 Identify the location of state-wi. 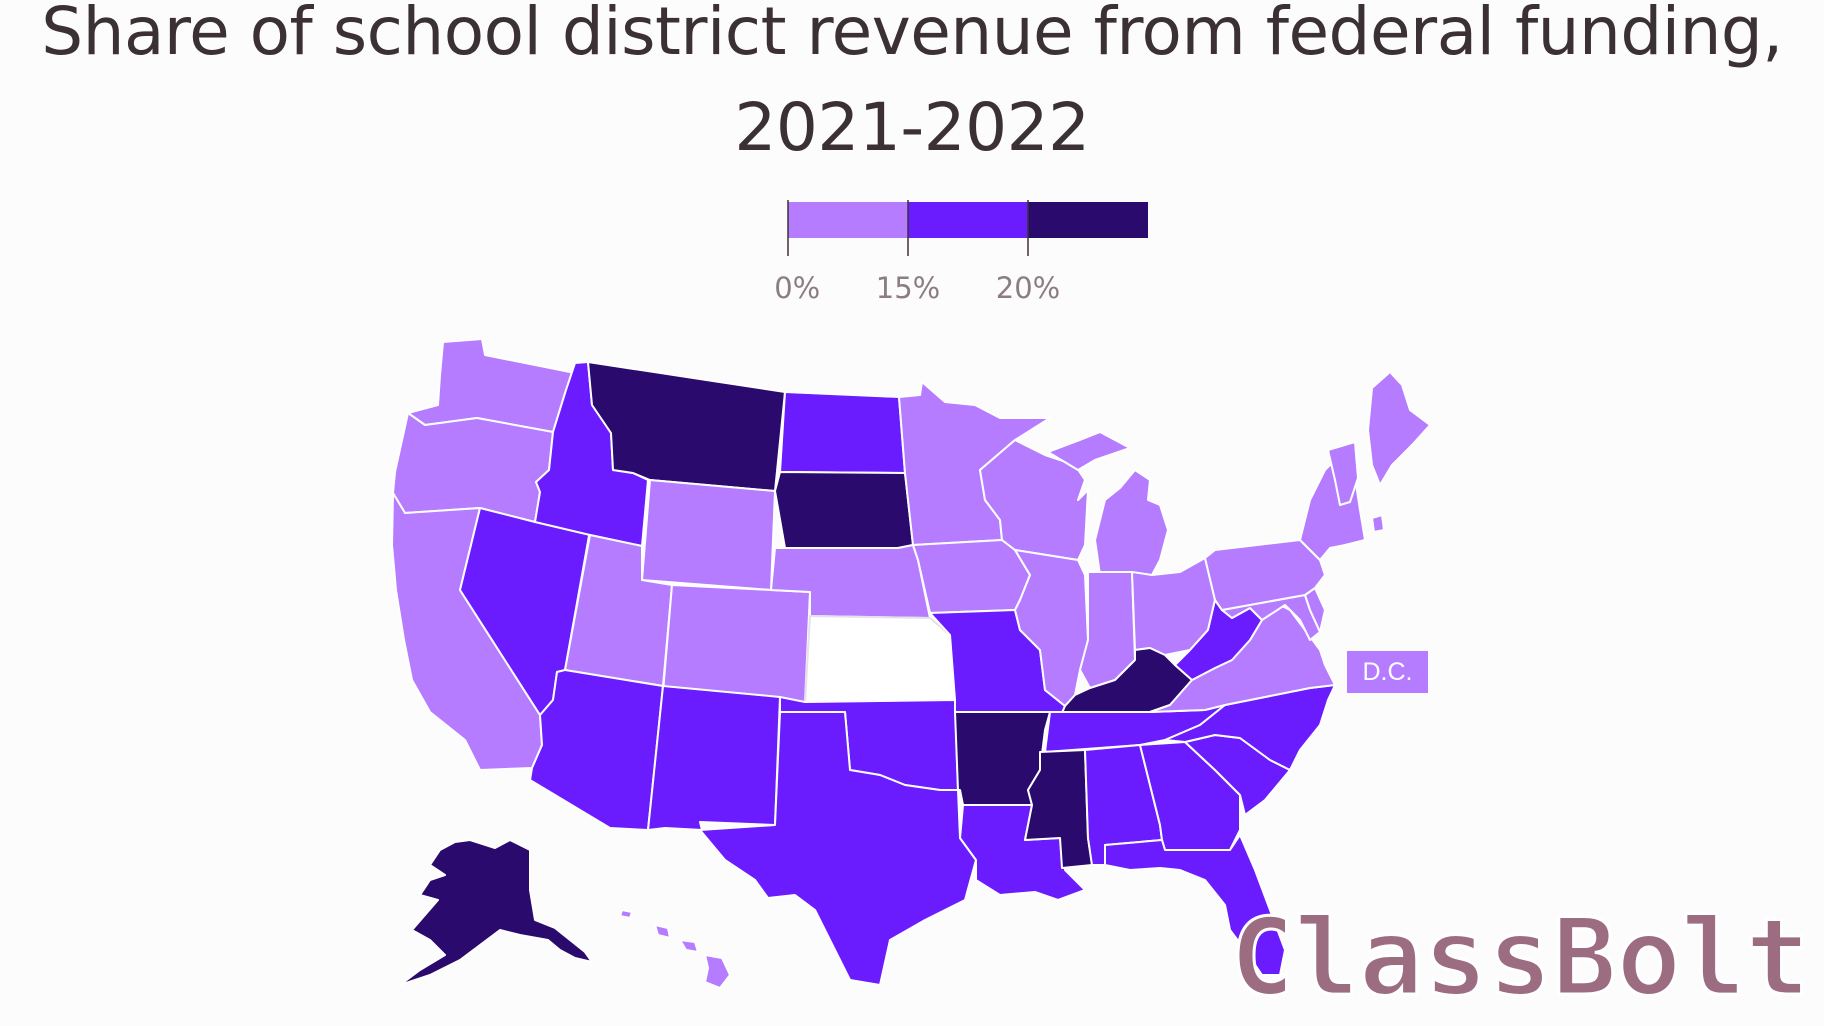
(1034, 500).